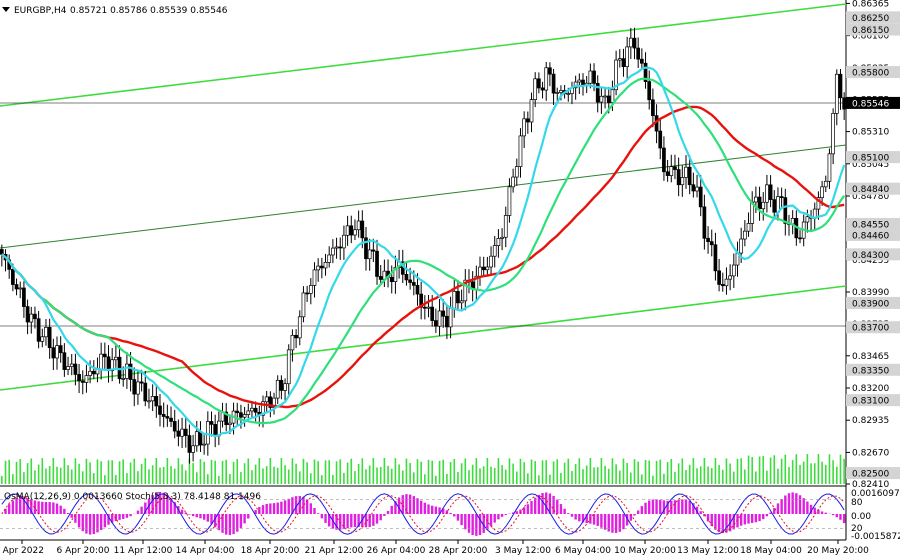  What do you see at coordinates (143, 551) in the screenshot?
I see `x-tick-label: 11 Apr 12:00` at bounding box center [143, 551].